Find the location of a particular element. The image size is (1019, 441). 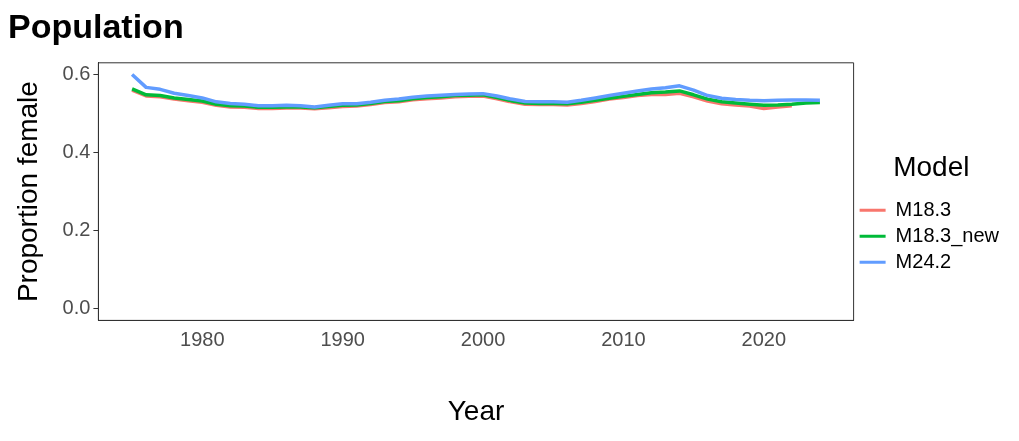

x-tick-label: 1990 is located at coordinates (342, 338).